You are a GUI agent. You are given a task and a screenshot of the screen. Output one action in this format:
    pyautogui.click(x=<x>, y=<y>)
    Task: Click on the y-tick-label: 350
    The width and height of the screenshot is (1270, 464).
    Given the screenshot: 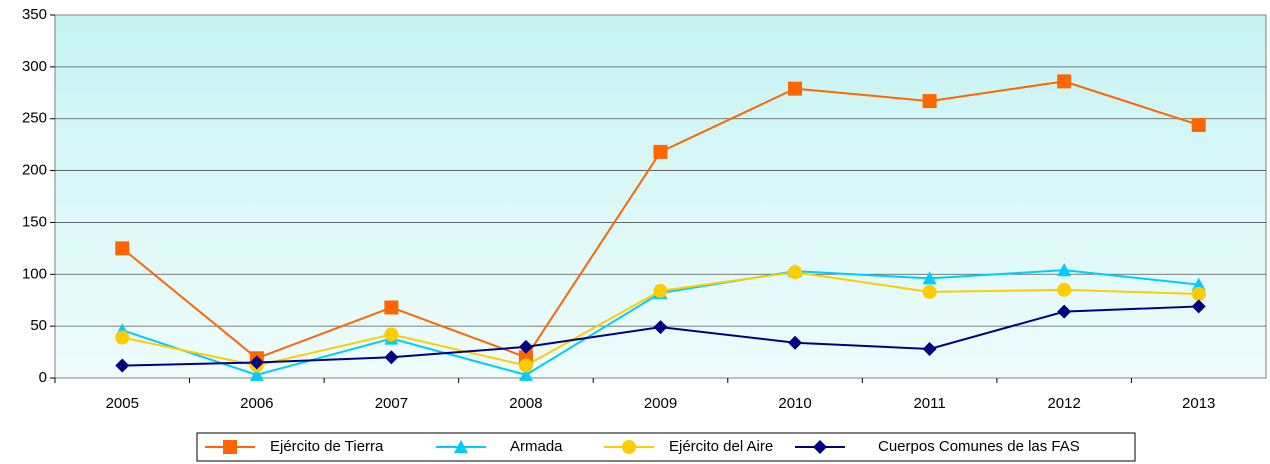 What is the action you would take?
    pyautogui.click(x=34, y=14)
    